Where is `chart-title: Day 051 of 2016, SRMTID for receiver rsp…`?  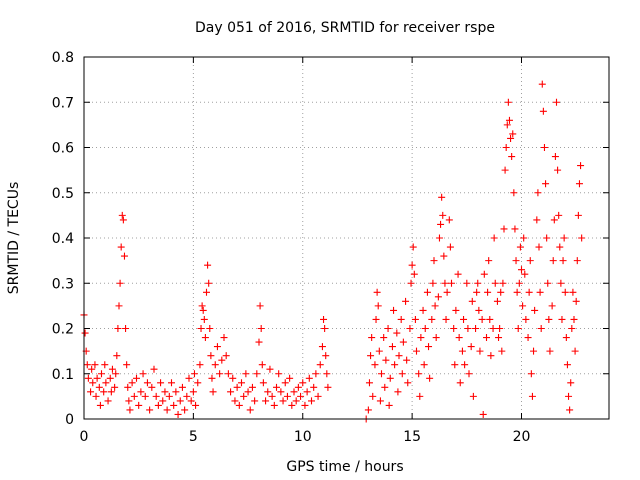 chart-title: Day 051 of 2016, SRMTID for receiver rsp… is located at coordinates (345, 28).